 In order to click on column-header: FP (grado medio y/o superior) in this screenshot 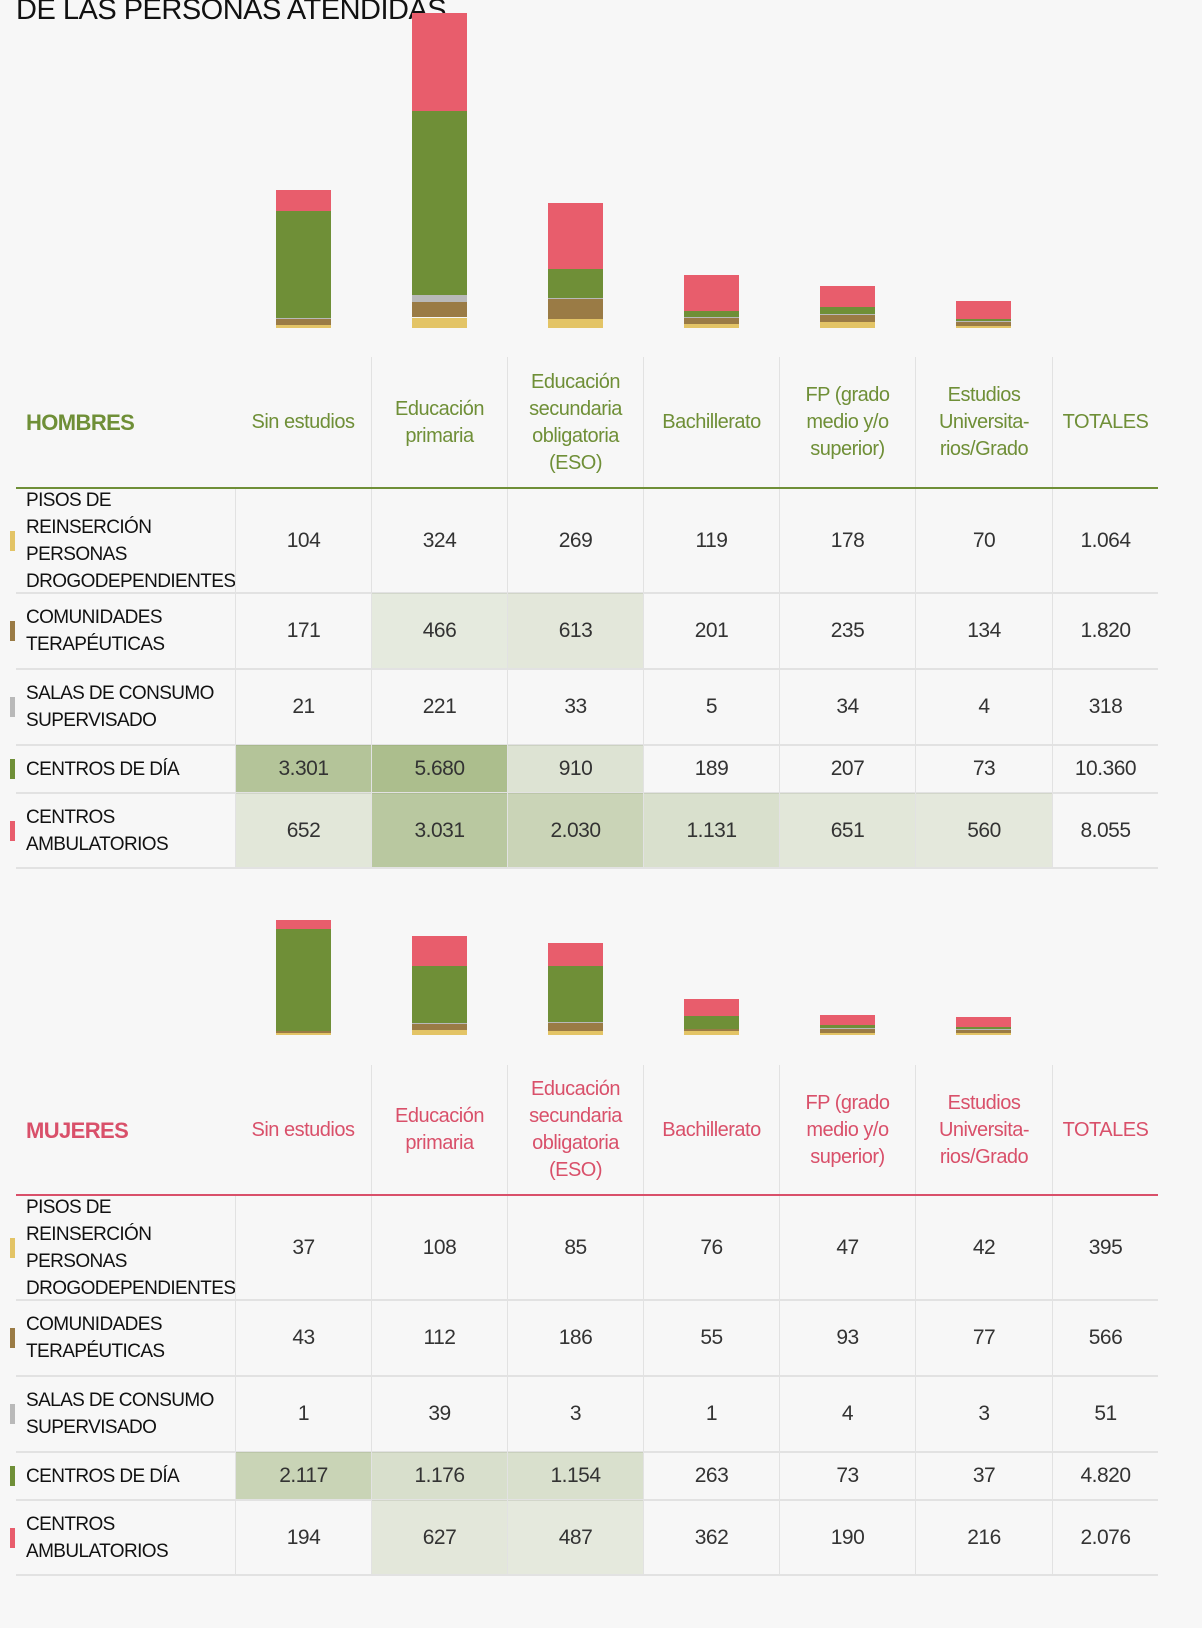, I will do `click(847, 422)`.